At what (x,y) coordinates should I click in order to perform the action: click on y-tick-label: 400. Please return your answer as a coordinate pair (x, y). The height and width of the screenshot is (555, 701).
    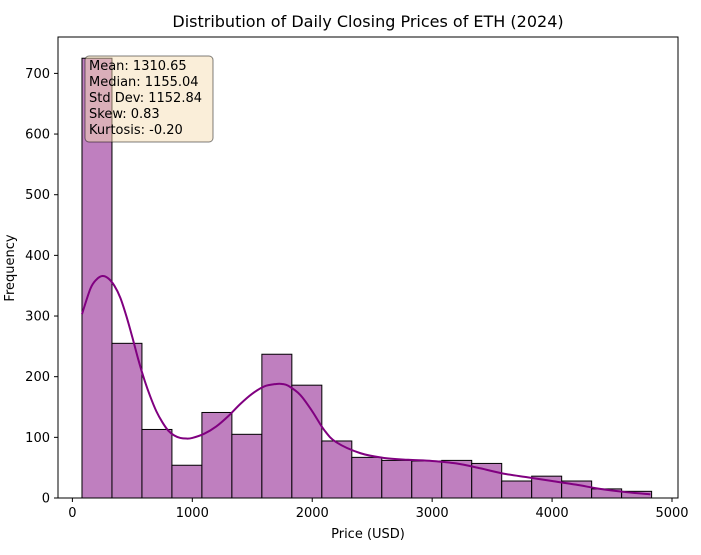
    Looking at the image, I should click on (37, 256).